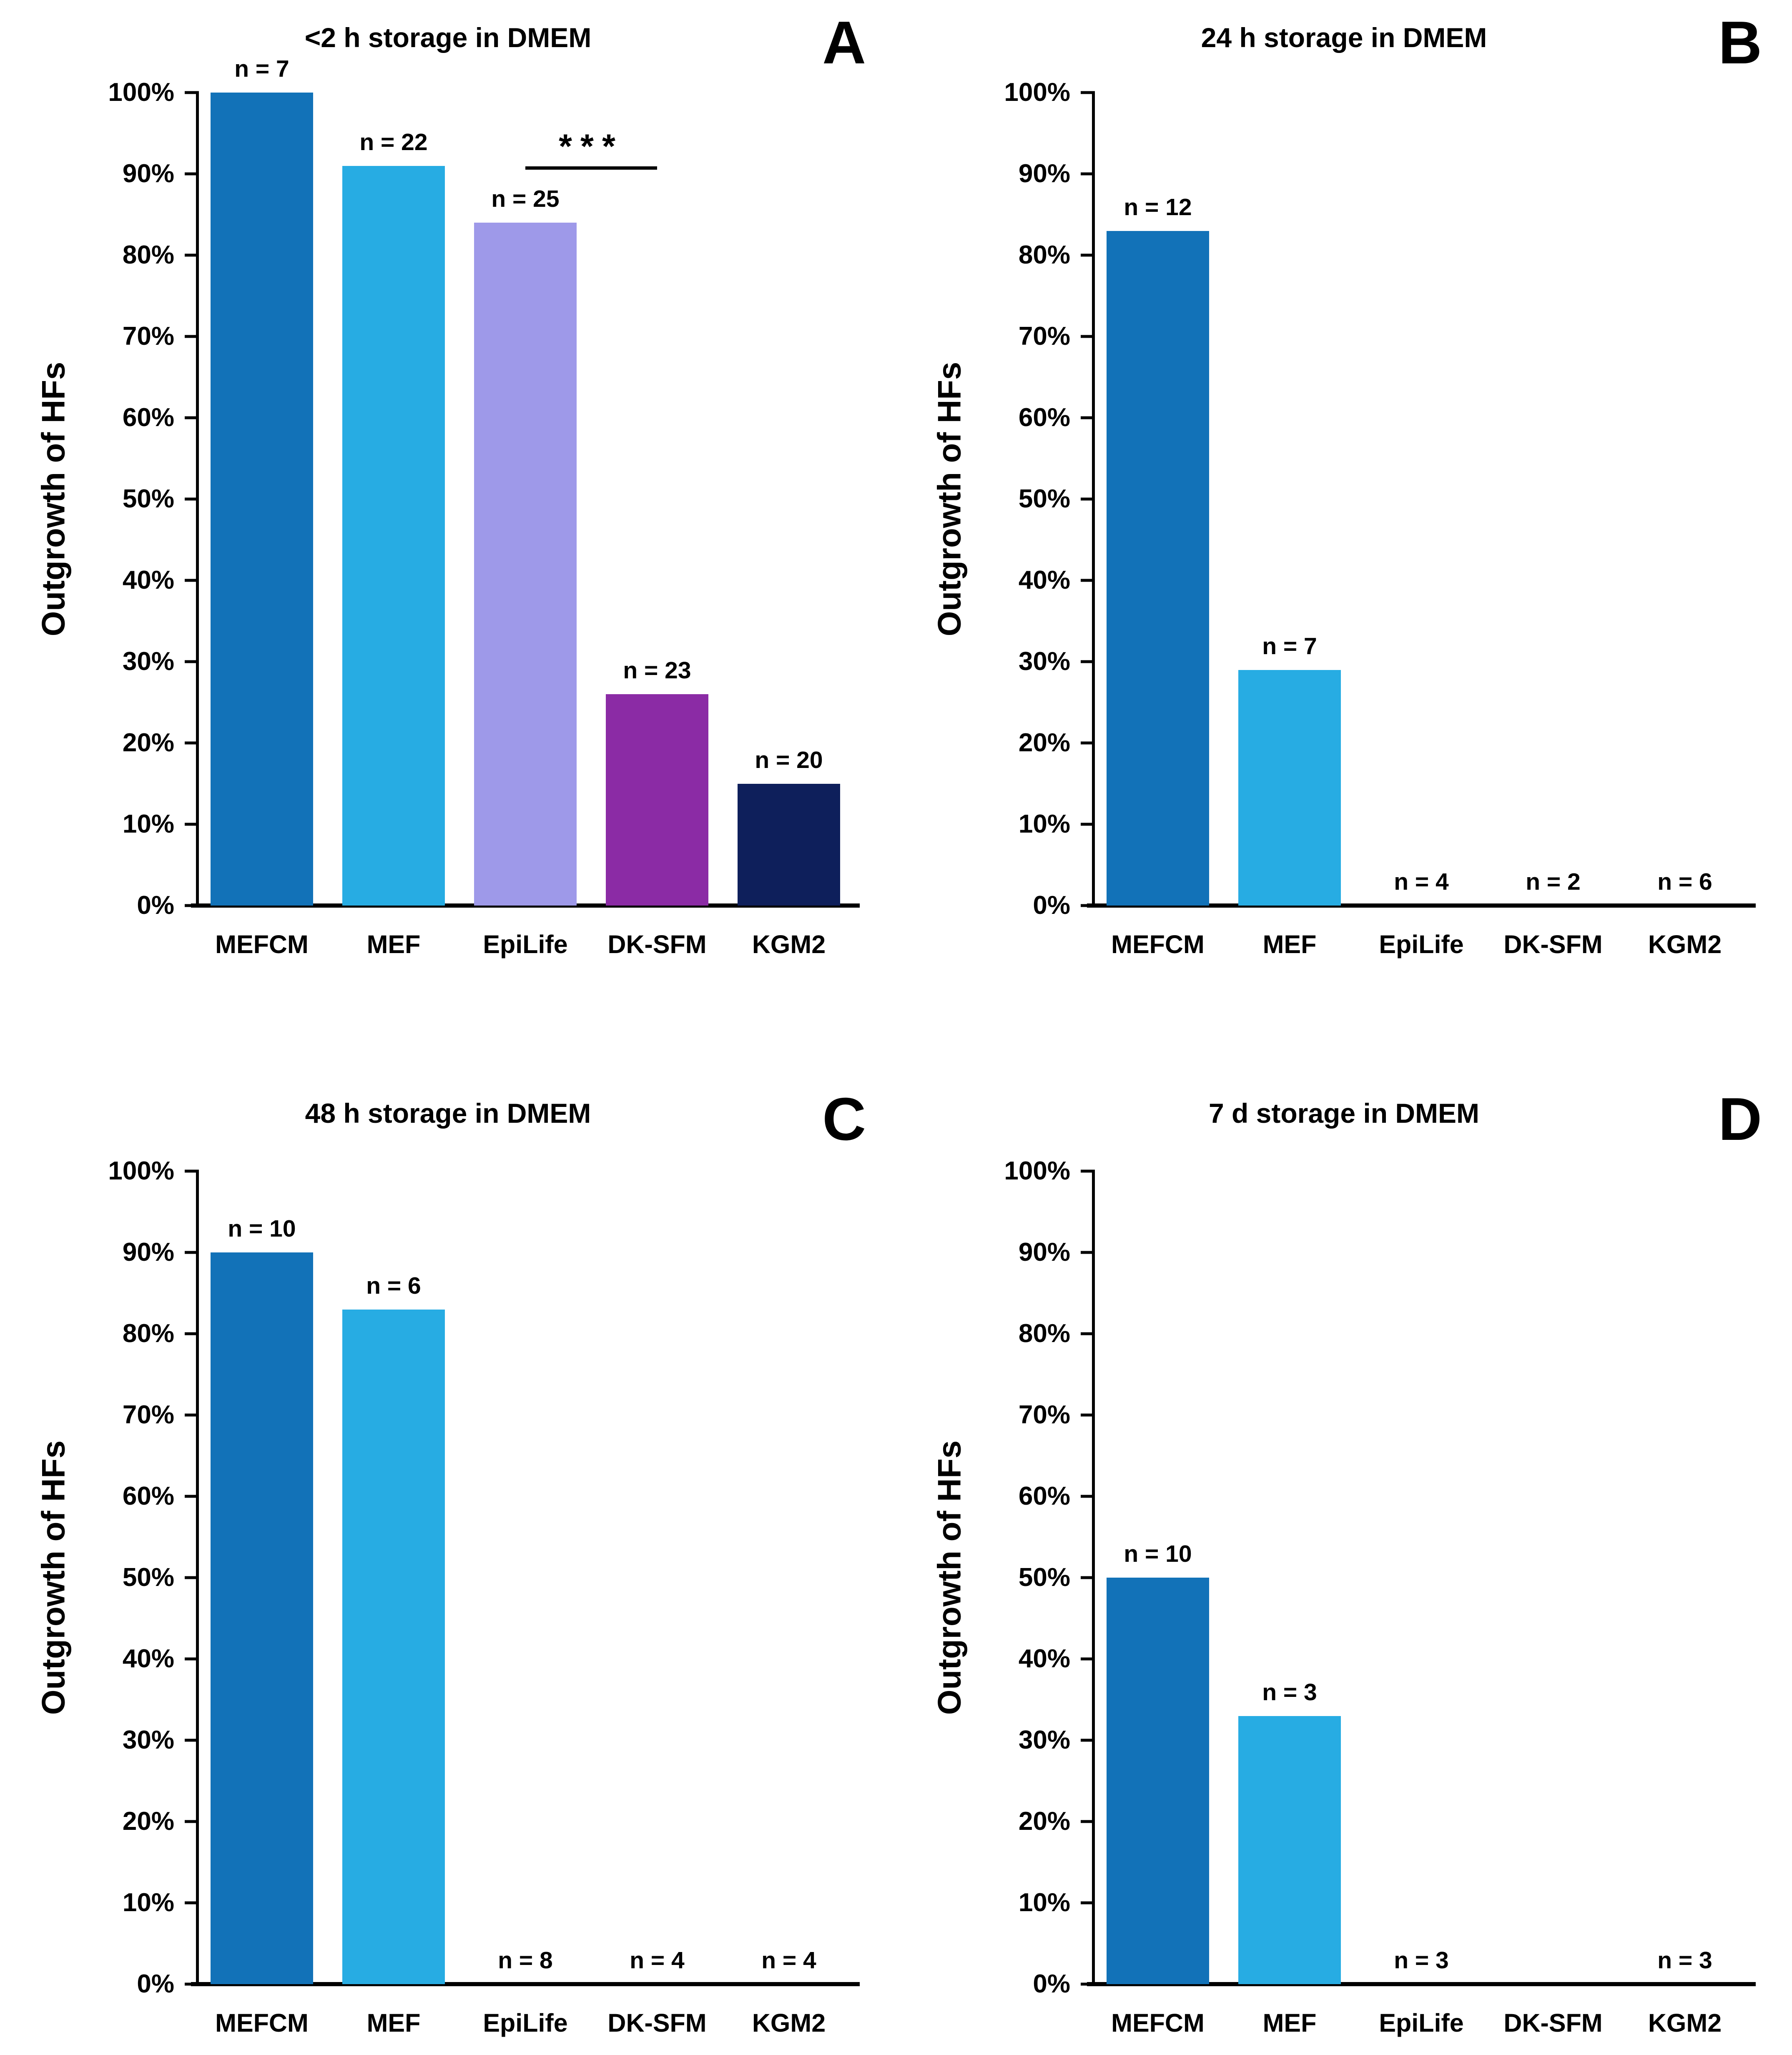  Describe the element at coordinates (1553, 1604) in the screenshot. I see `bar-slot-dk-sfm: DK-SFM` at that location.